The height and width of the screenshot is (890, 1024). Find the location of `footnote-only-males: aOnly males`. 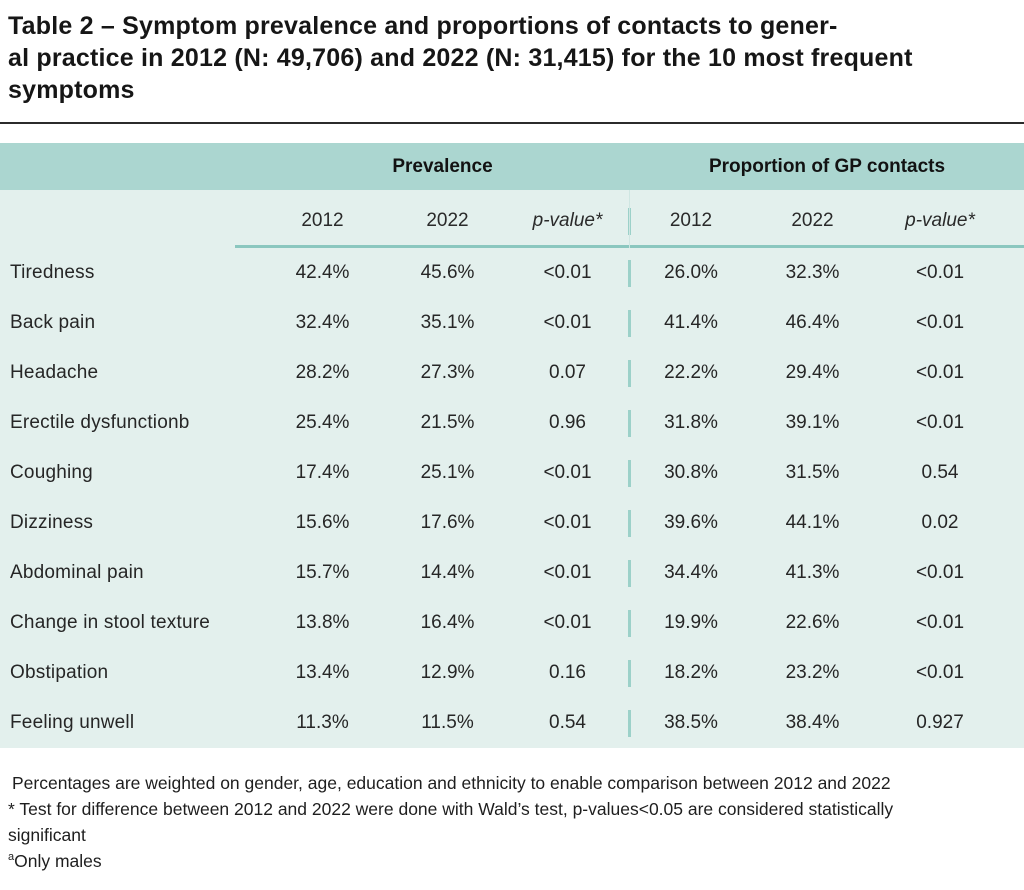

footnote-only-males: aOnly males is located at coordinates (512, 861).